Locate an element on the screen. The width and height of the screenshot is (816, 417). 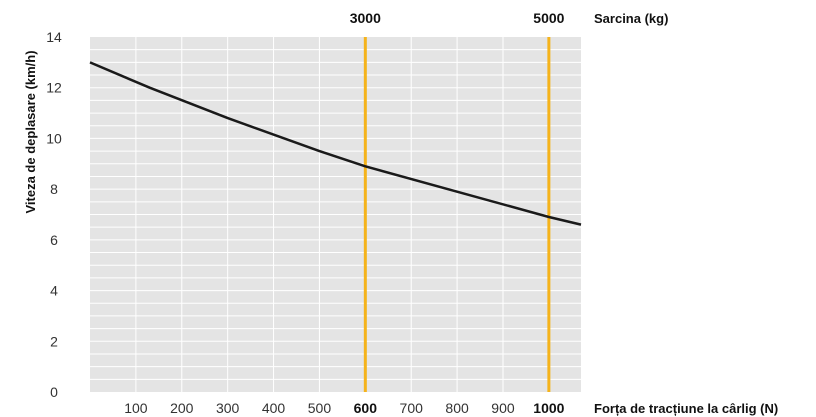
y-tick-label: 2 is located at coordinates (54, 341).